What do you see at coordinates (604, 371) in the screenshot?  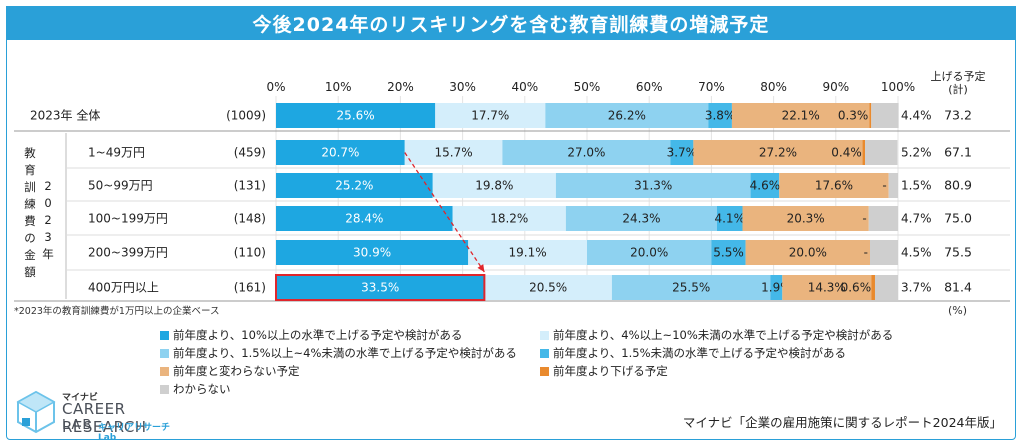 I see `legend-item: 前年度より下げる予定` at bounding box center [604, 371].